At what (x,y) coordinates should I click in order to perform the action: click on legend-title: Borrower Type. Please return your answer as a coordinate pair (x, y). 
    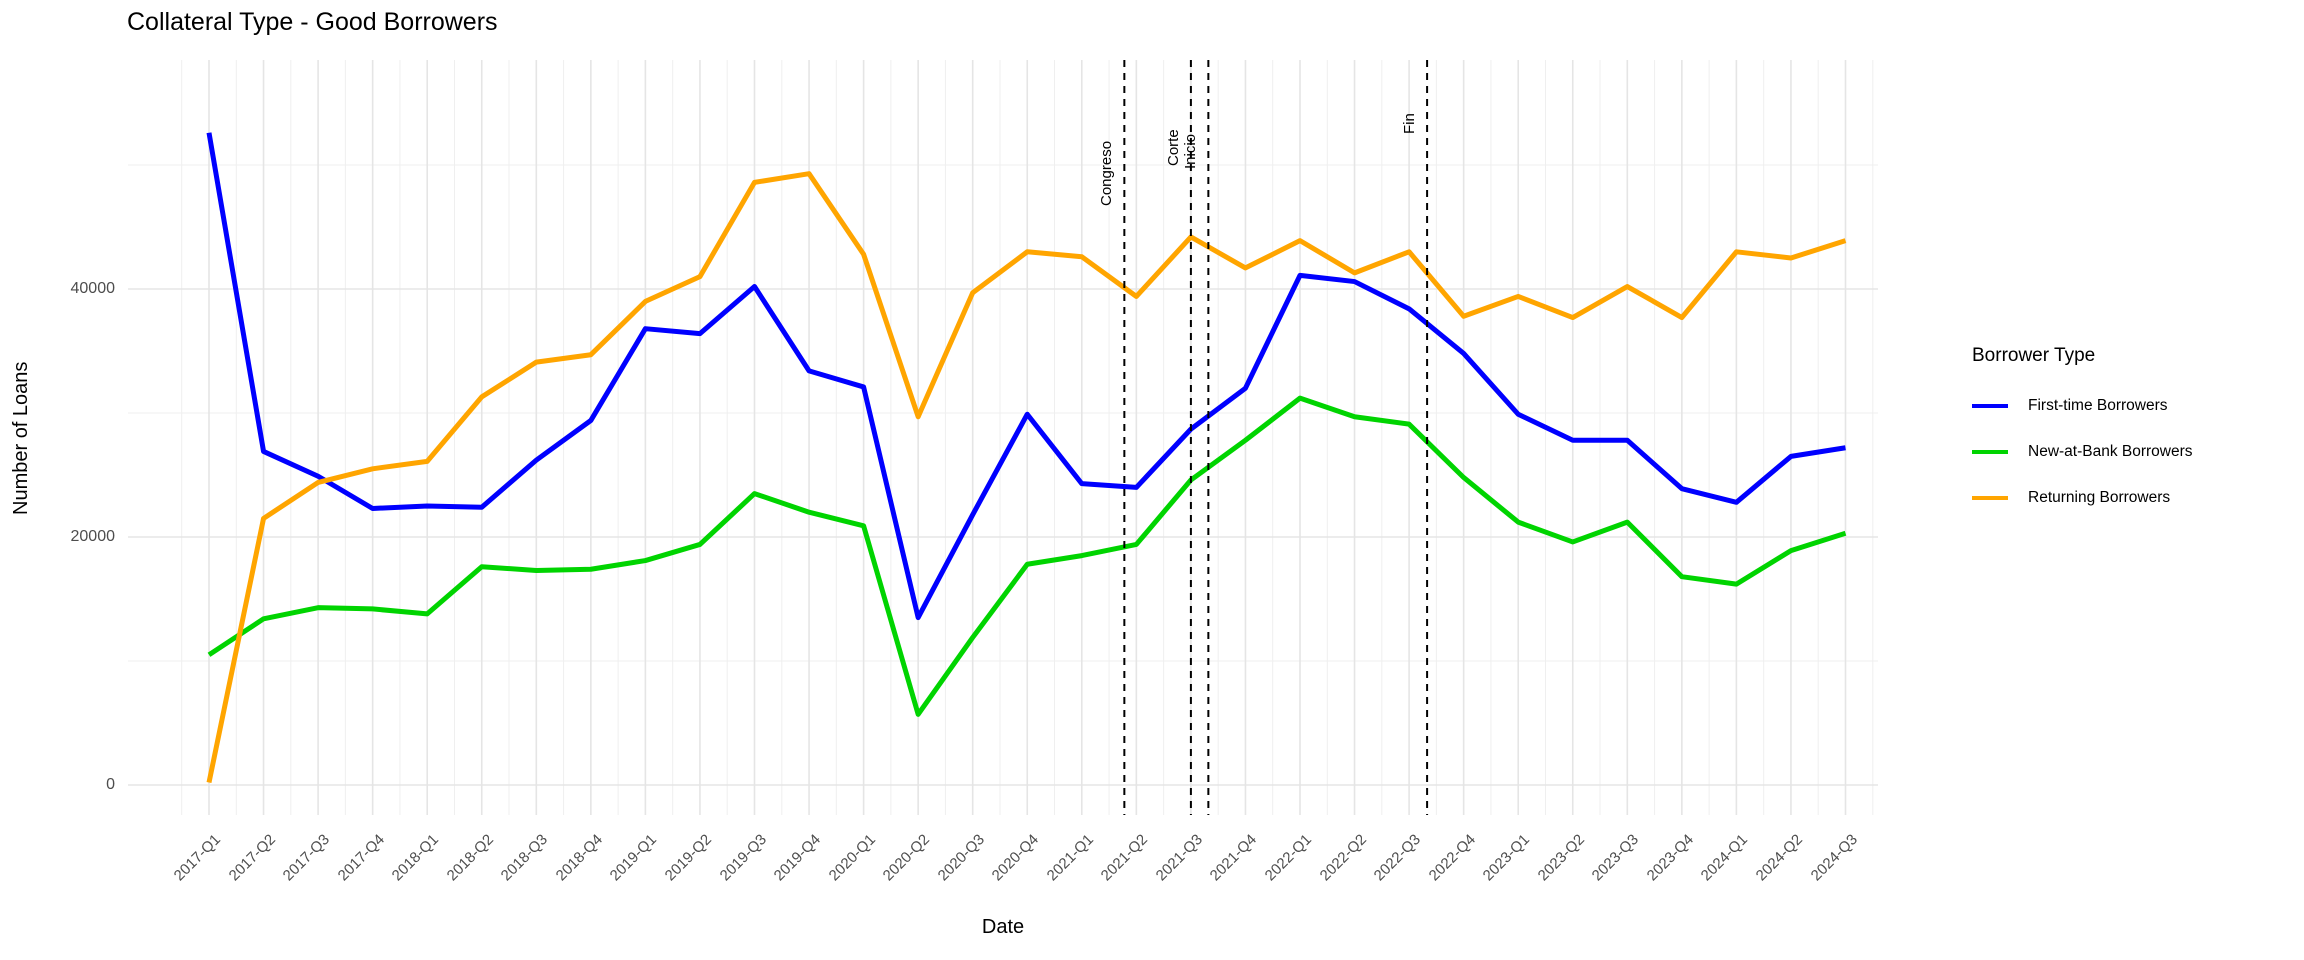
    Looking at the image, I should click on (2034, 355).